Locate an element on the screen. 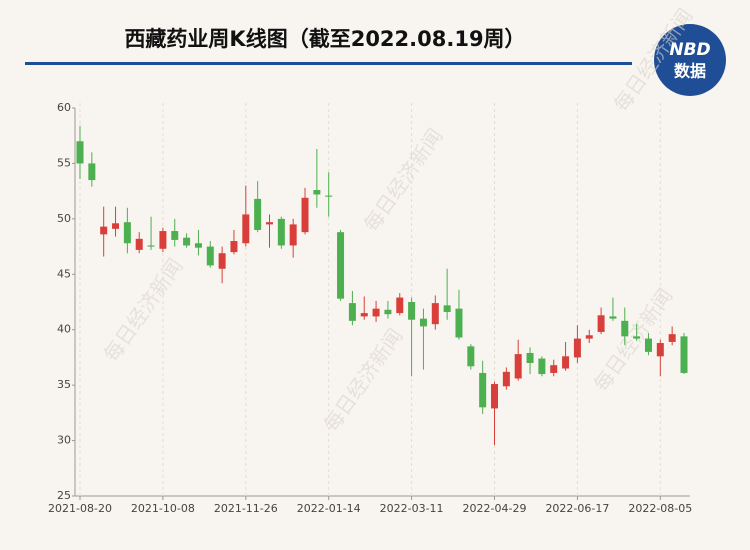 This screenshot has width=750, height=550. title-underline is located at coordinates (328, 63).